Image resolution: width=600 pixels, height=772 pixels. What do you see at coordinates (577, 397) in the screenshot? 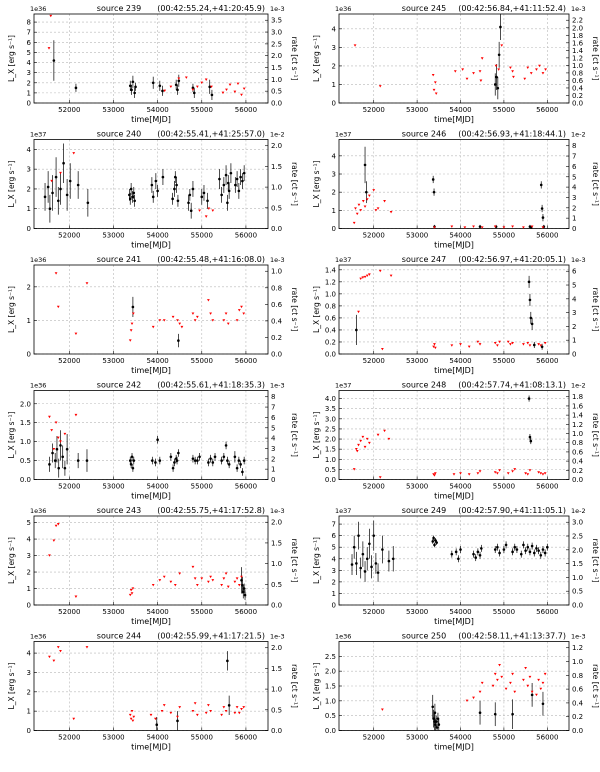
I see `rate-tick-label: 1.8` at bounding box center [577, 397].